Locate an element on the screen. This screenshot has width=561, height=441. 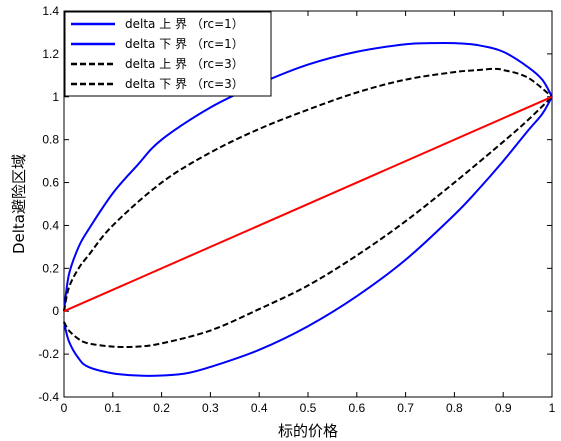
y-tick-label: 1.4 is located at coordinates (50, 11).